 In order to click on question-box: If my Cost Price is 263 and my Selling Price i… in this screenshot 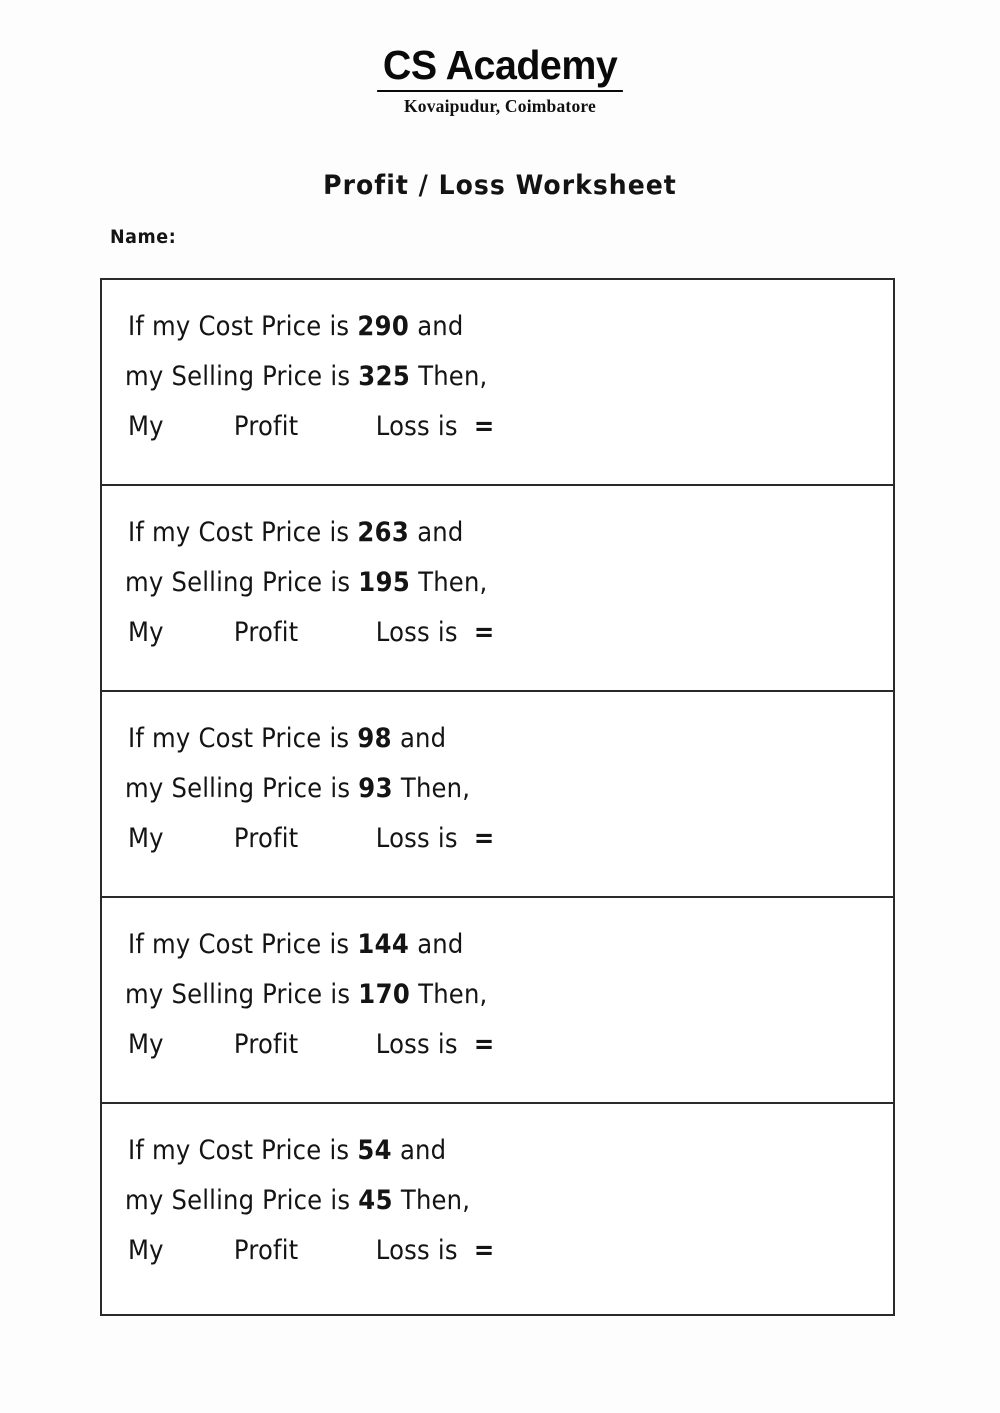, I will do `click(497, 589)`.